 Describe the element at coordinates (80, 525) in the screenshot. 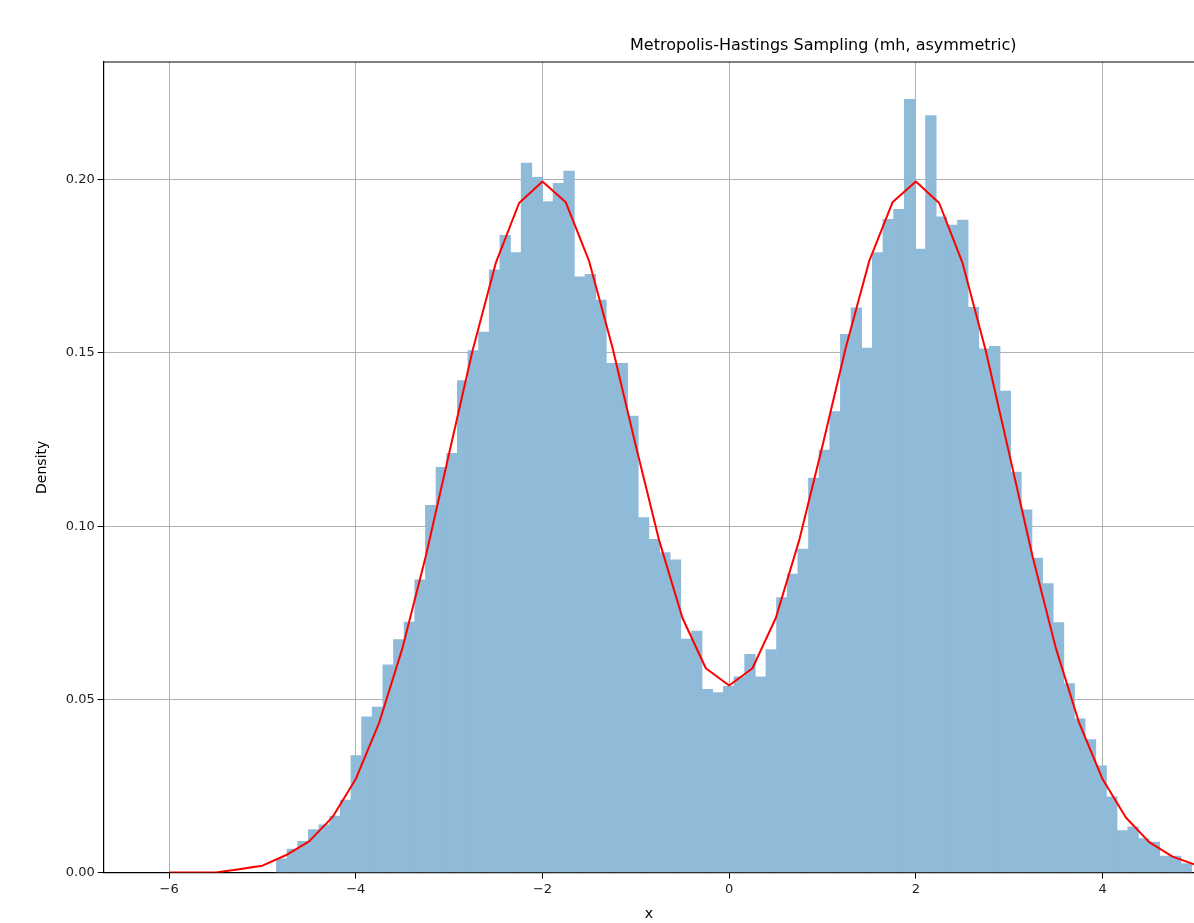

I see `y-tick-label: 0.10` at that location.